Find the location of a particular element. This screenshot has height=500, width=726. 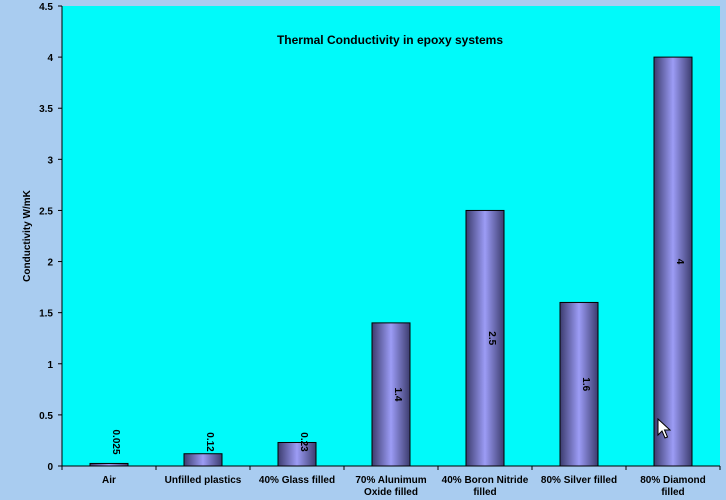

mouse-pointer-icon is located at coordinates (664, 428).